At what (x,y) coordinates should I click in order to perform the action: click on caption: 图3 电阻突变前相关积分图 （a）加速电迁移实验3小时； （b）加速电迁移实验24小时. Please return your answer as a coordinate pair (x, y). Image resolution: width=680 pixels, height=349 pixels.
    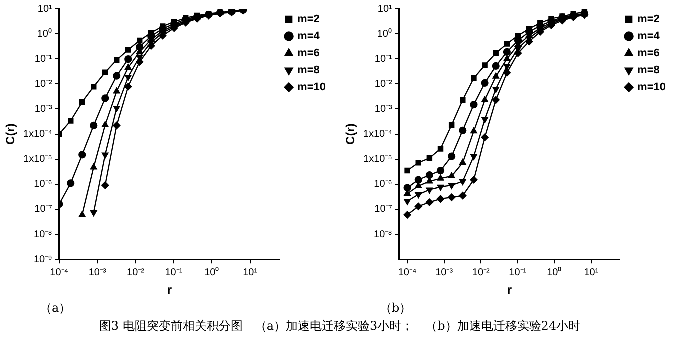
    Looking at the image, I should click on (340, 326).